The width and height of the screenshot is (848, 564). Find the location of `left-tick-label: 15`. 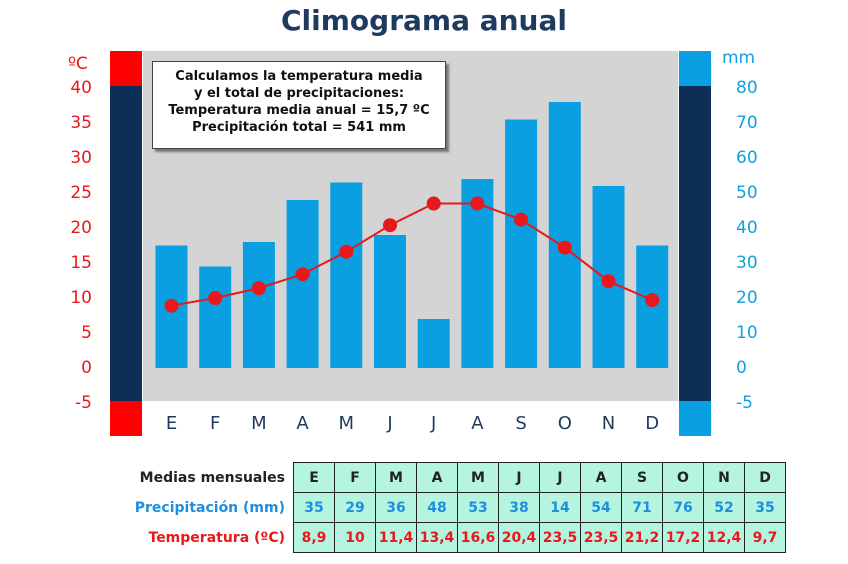

left-tick-label: 15 is located at coordinates (81, 263).